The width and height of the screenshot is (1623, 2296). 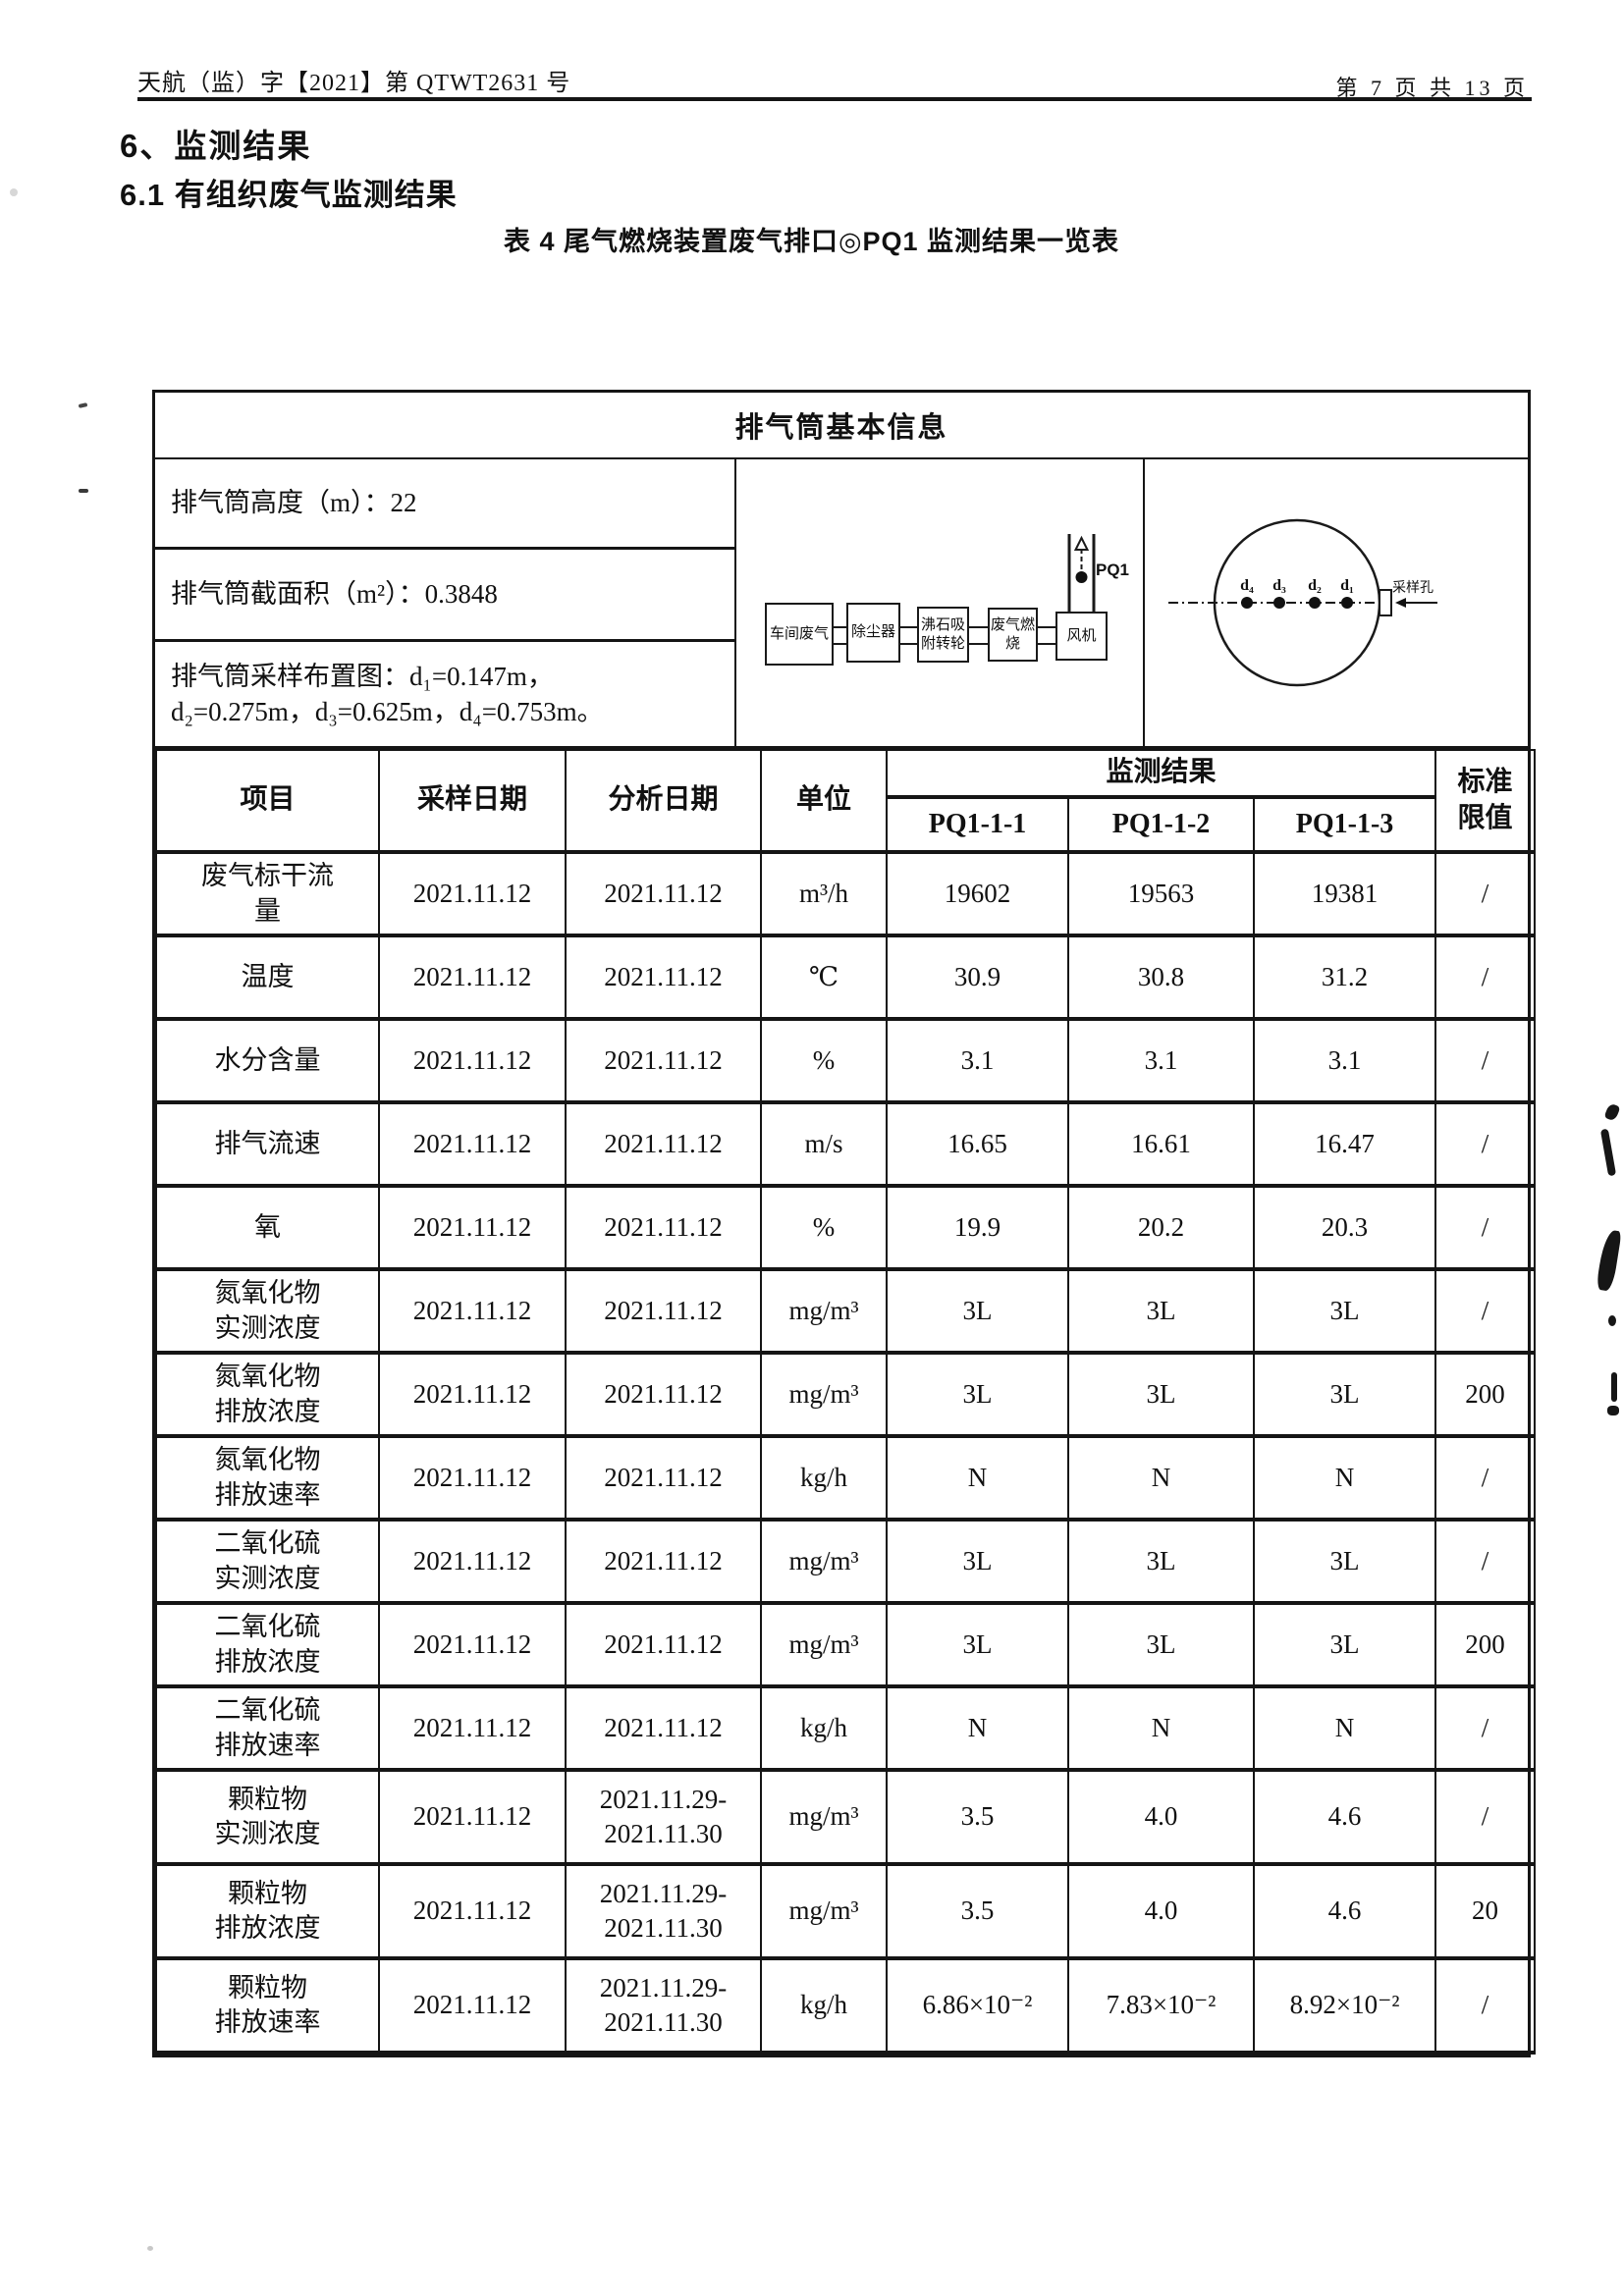 I want to click on cell-value-1: 19602, so click(x=977, y=894).